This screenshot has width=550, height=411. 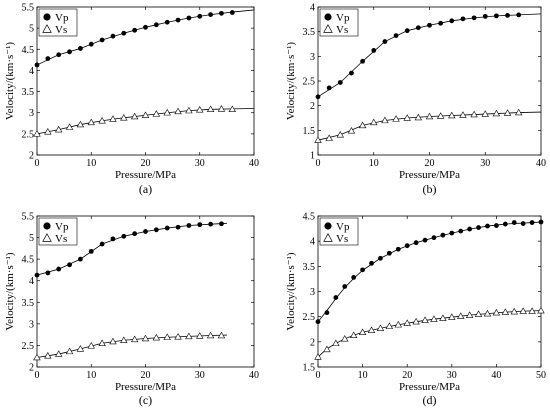 What do you see at coordinates (254, 375) in the screenshot?
I see `x-tick-label: 40` at bounding box center [254, 375].